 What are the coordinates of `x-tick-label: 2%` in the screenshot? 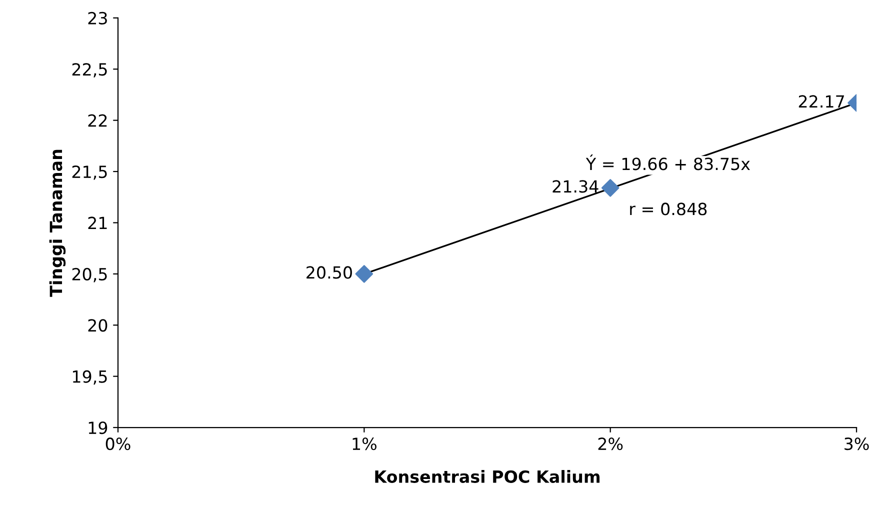 It's located at (610, 444).